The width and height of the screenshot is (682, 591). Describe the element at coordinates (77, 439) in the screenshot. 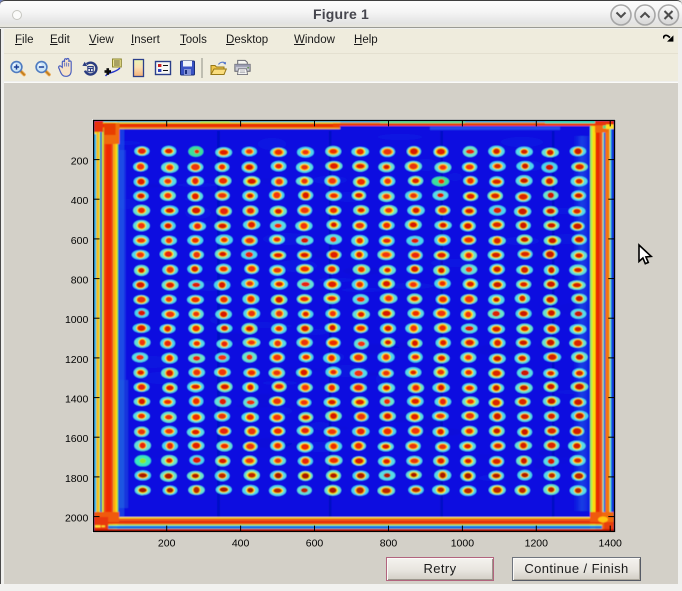

I see `svg-text: 1600` at that location.